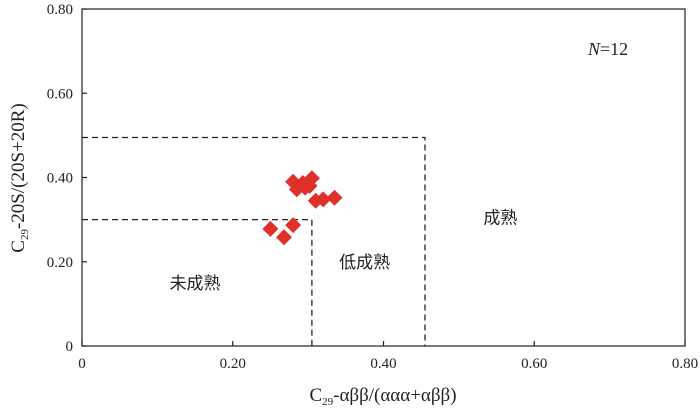  Describe the element at coordinates (382, 396) in the screenshot. I see `x-axis-title: C29-αββ/(ααα+αββ)` at that location.